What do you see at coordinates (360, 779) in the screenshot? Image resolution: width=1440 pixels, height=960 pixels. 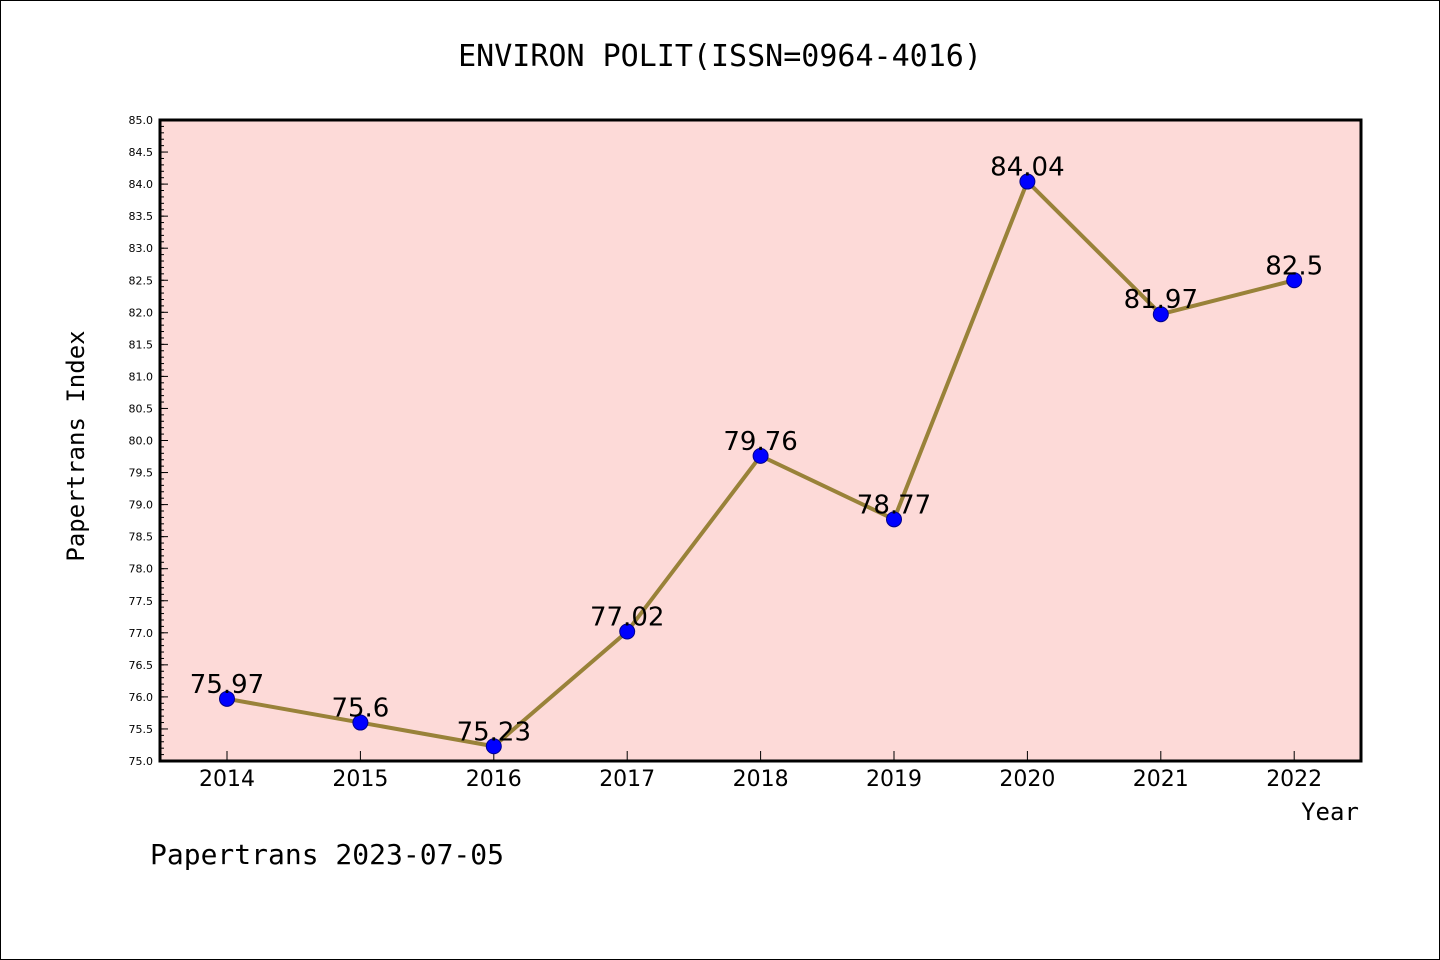 I see `x-tick-label: 2015` at bounding box center [360, 779].